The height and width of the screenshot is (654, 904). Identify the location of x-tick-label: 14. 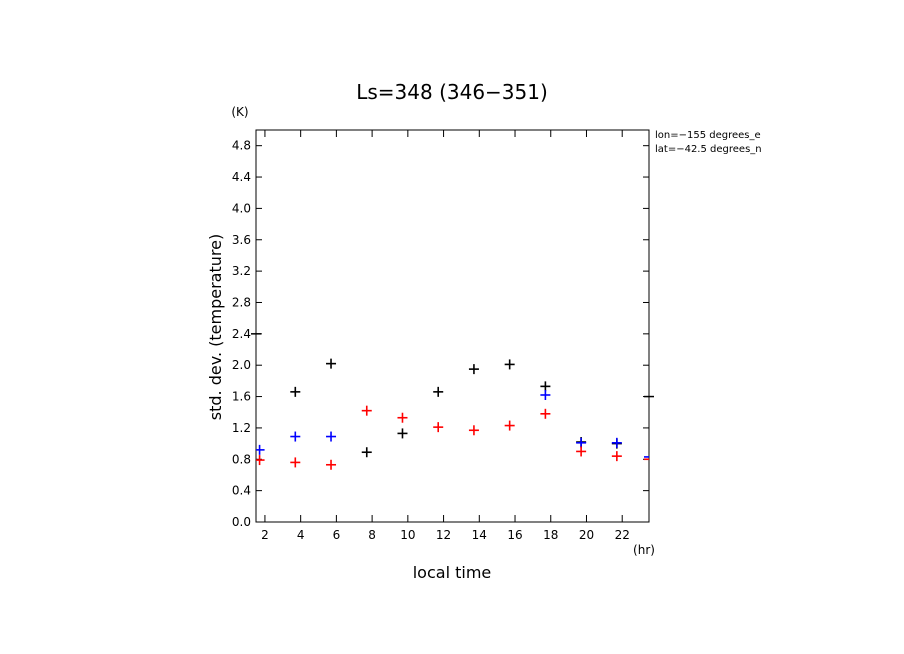
(479, 535).